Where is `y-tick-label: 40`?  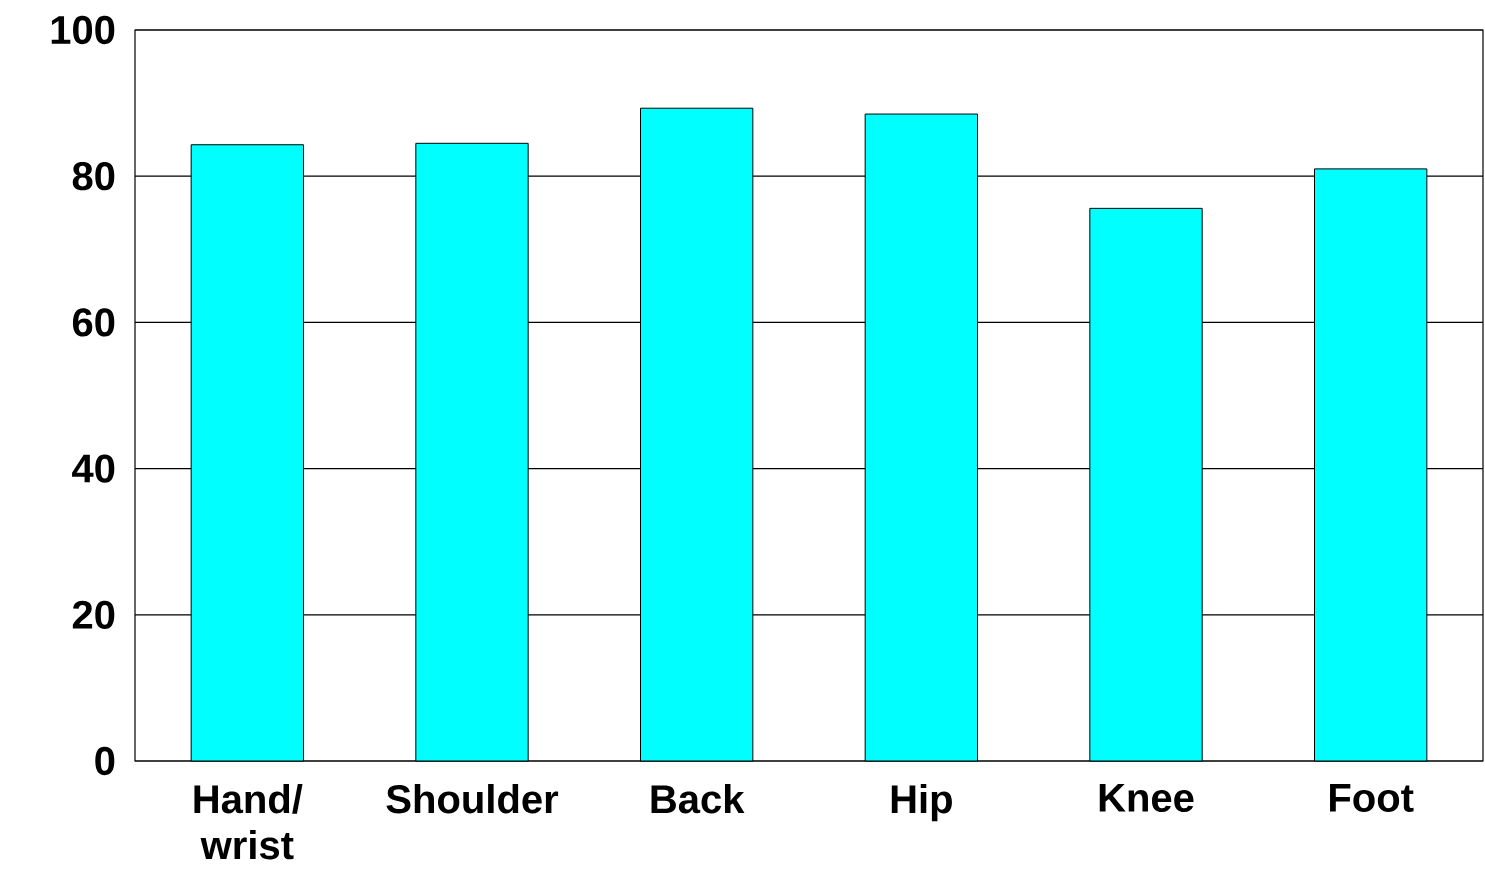
y-tick-label: 40 is located at coordinates (93, 468).